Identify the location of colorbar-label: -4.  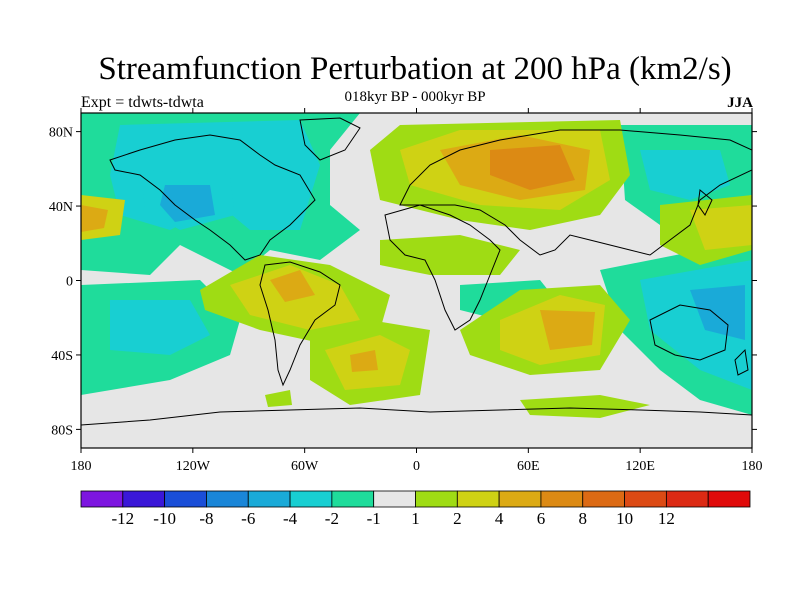
(290, 518).